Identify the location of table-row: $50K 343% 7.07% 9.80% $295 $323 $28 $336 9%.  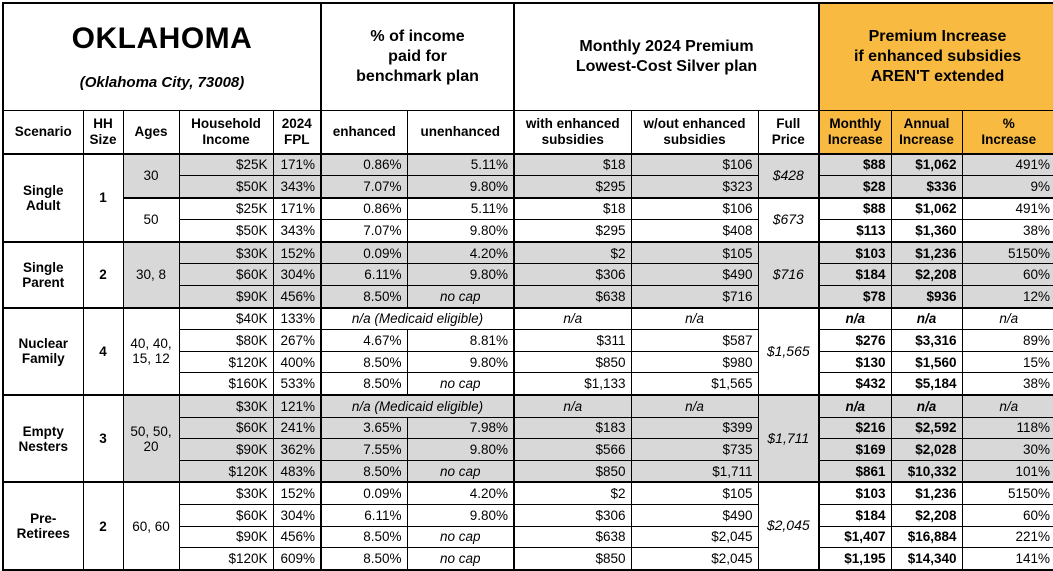
(528, 187).